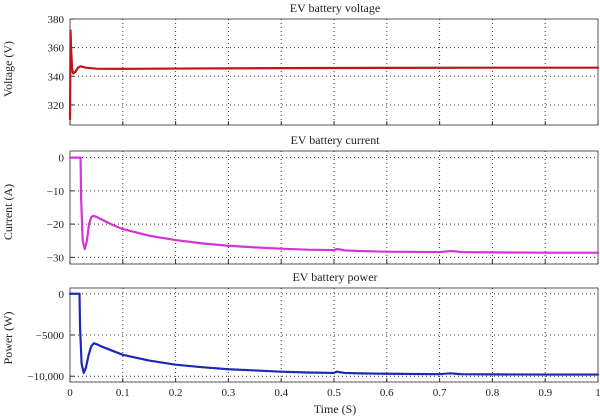  Describe the element at coordinates (56, 49) in the screenshot. I see `voltage-y-tick-label: 360` at that location.